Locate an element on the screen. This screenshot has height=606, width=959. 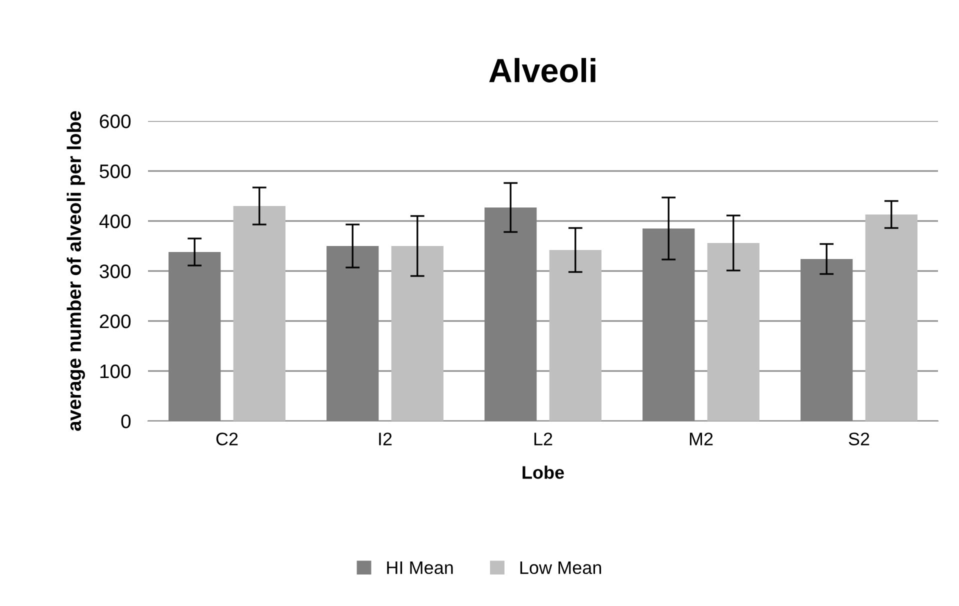
y-tick-label: 100 is located at coordinates (115, 371).